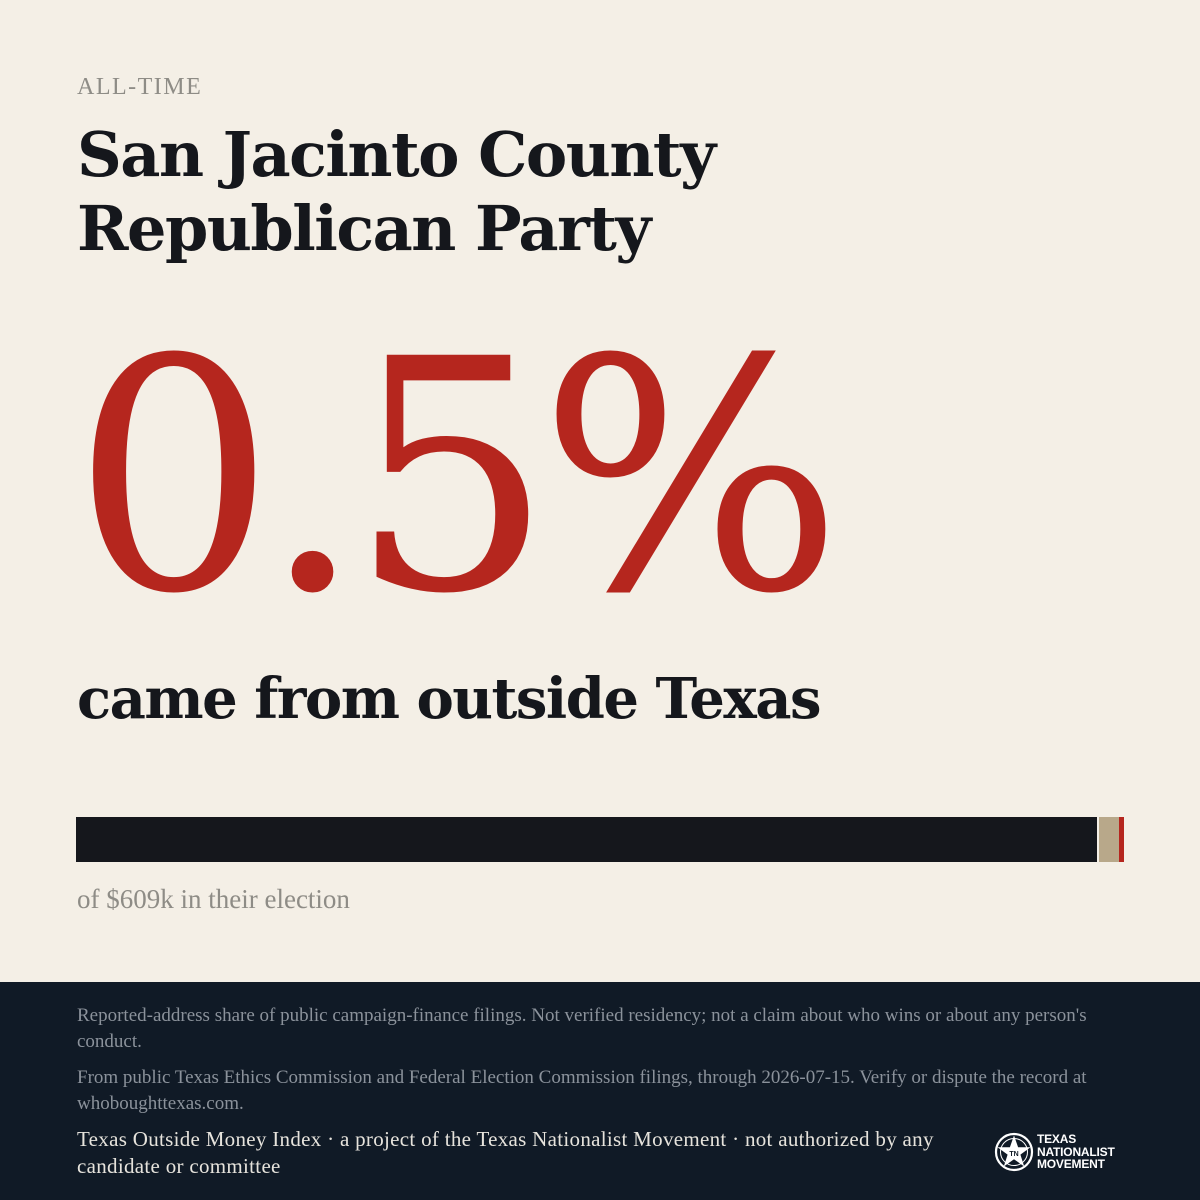 The height and width of the screenshot is (1200, 1200). I want to click on outside-share-caption: came from outside Texas, so click(449, 699).